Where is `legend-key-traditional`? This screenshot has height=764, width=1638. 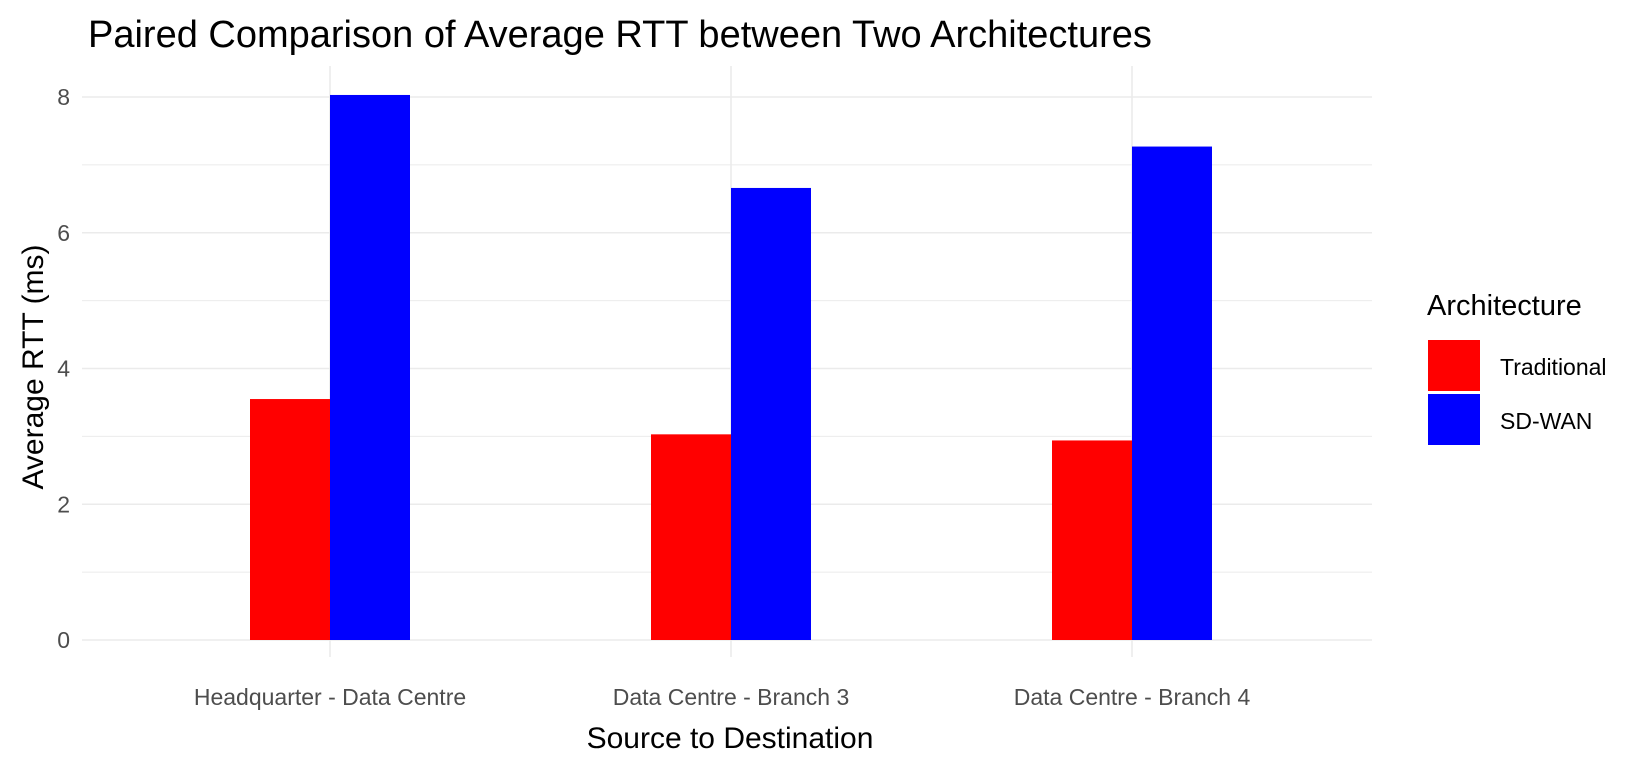 legend-key-traditional is located at coordinates (1454, 365).